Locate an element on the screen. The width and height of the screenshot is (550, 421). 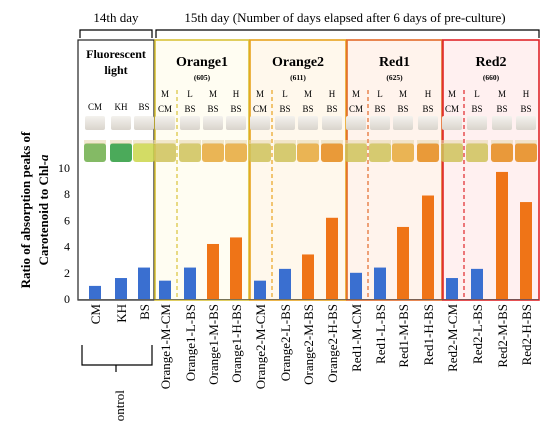
y-axis-ticks: 0 2 4 6 8 10 is located at coordinates (64, 233).